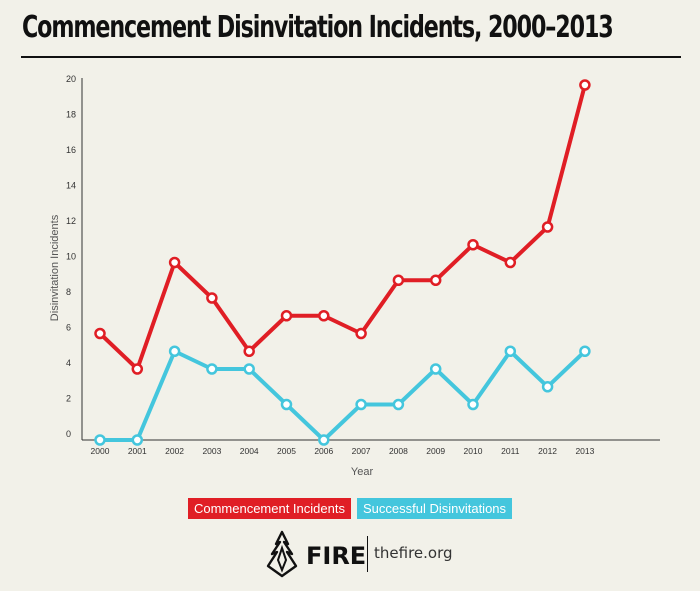 Image resolution: width=700 pixels, height=591 pixels. What do you see at coordinates (71, 186) in the screenshot?
I see `y-tick-label: 14` at bounding box center [71, 186].